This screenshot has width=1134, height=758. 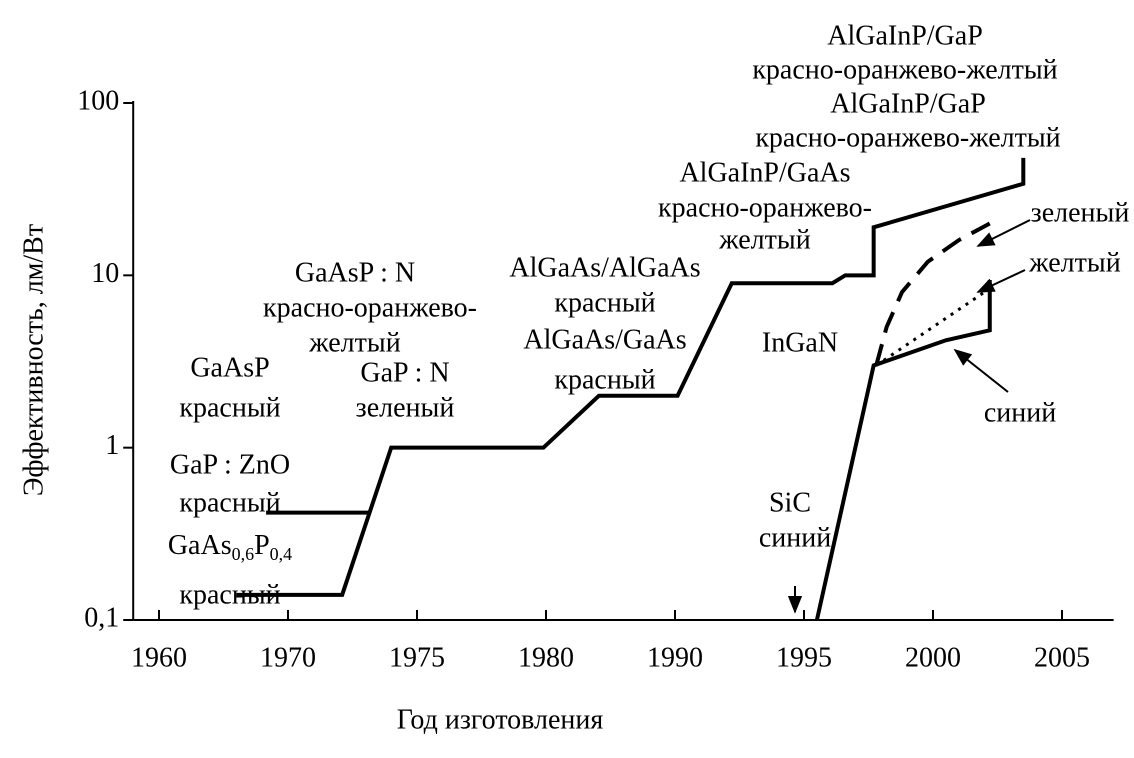 What do you see at coordinates (417, 657) in the screenshot?
I see `x-tick-label: 1975` at bounding box center [417, 657].